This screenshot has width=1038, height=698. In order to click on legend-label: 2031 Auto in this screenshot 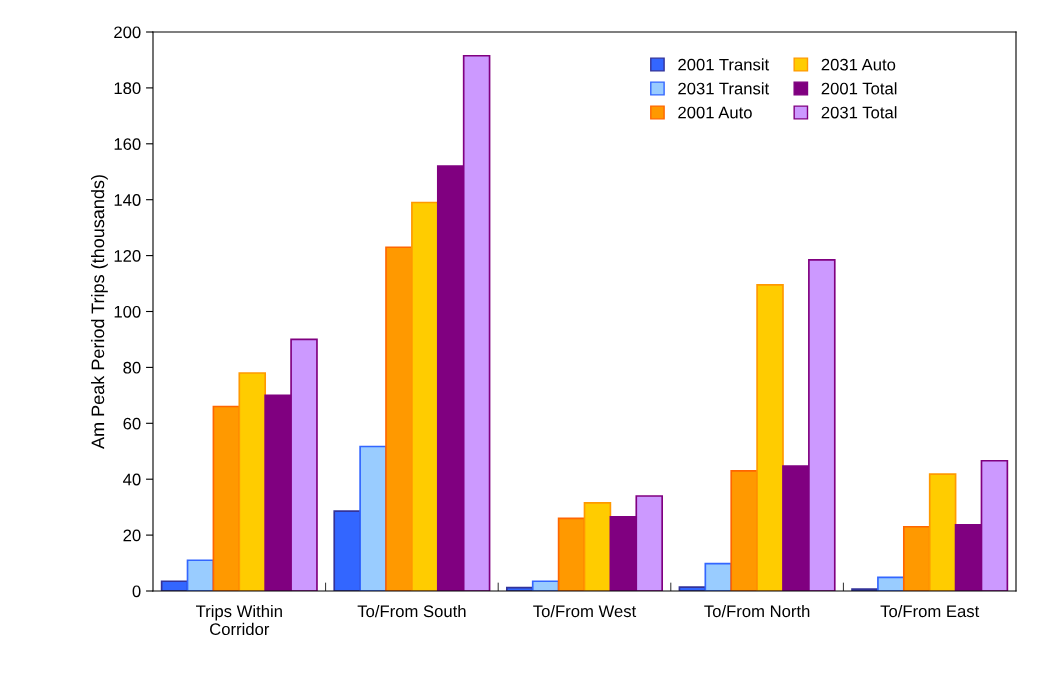, I will do `click(858, 64)`.